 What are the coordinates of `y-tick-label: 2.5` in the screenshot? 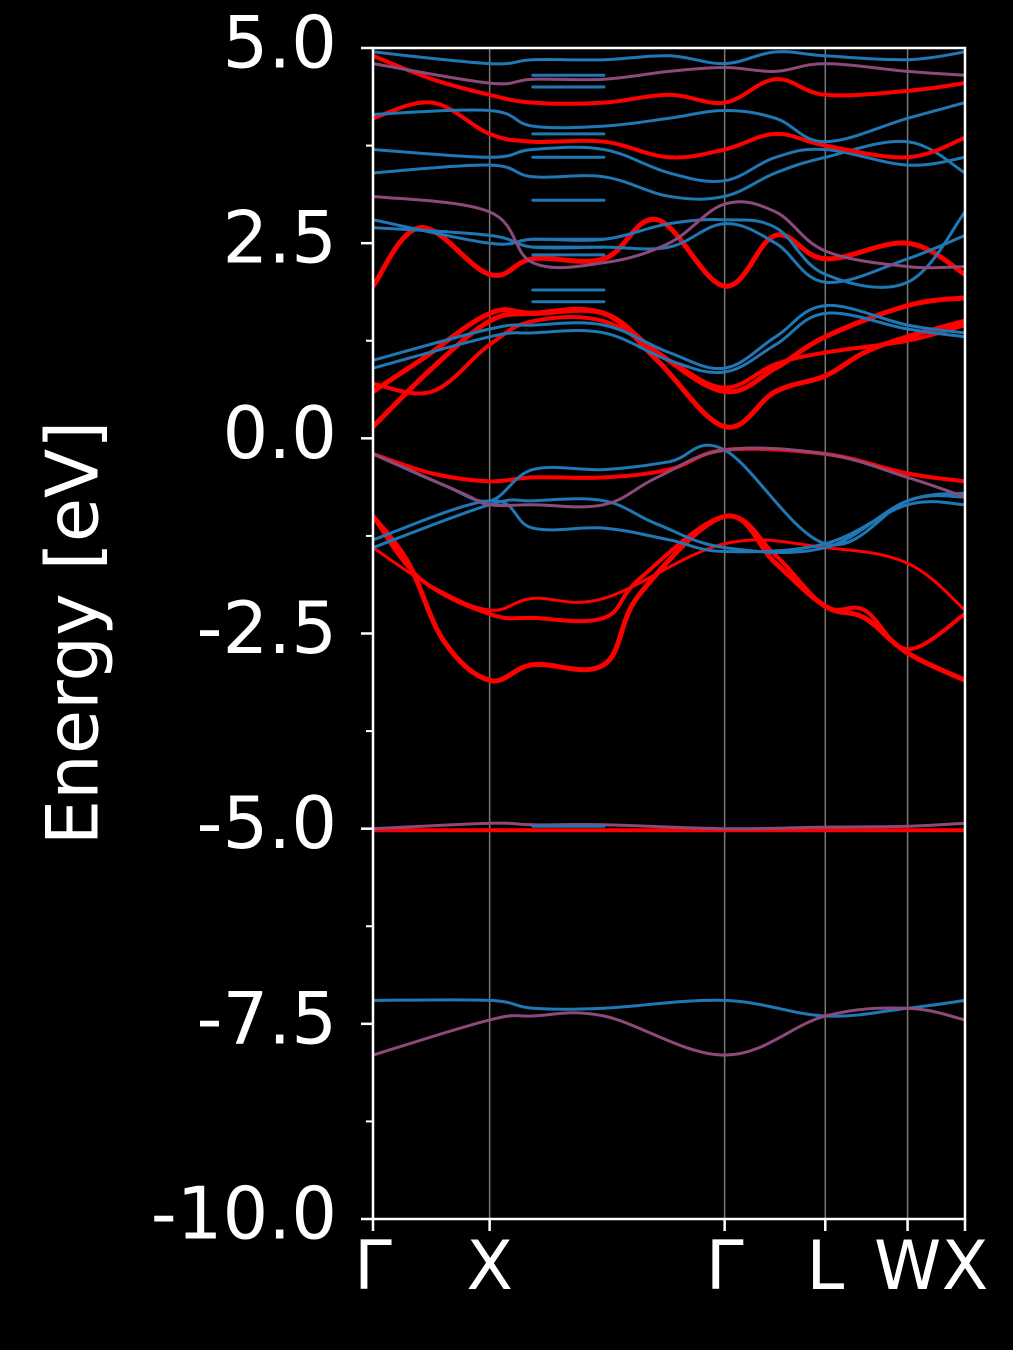 It's located at (279, 238).